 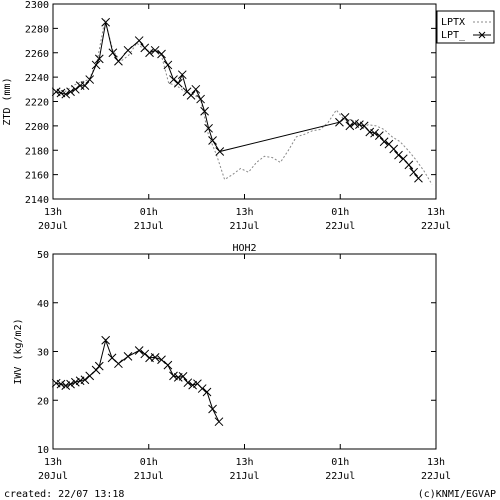 What do you see at coordinates (37, 176) in the screenshot?
I see `y-tick-label: 2160` at bounding box center [37, 176].